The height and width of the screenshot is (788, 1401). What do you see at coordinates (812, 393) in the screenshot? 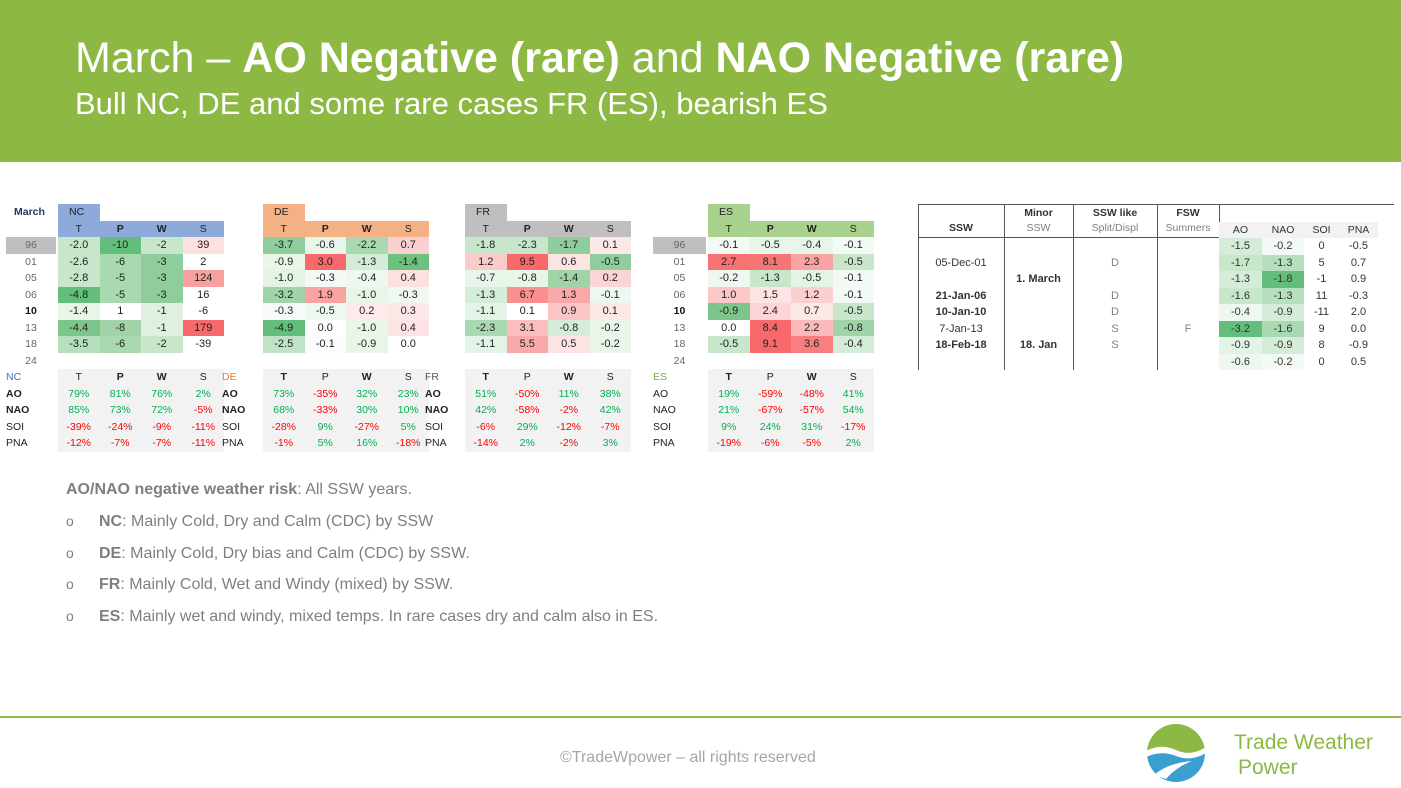
I see `corr-cell: -48%` at bounding box center [812, 393].